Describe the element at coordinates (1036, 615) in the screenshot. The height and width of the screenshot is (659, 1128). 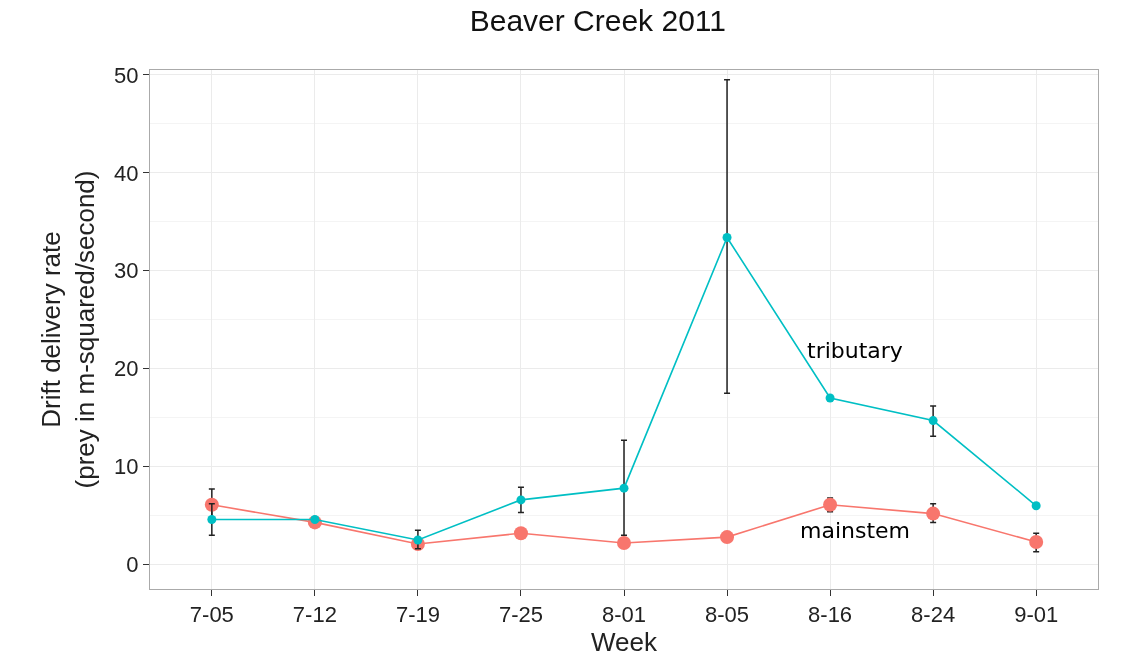
I see `x-tick-label: 9-01` at that location.